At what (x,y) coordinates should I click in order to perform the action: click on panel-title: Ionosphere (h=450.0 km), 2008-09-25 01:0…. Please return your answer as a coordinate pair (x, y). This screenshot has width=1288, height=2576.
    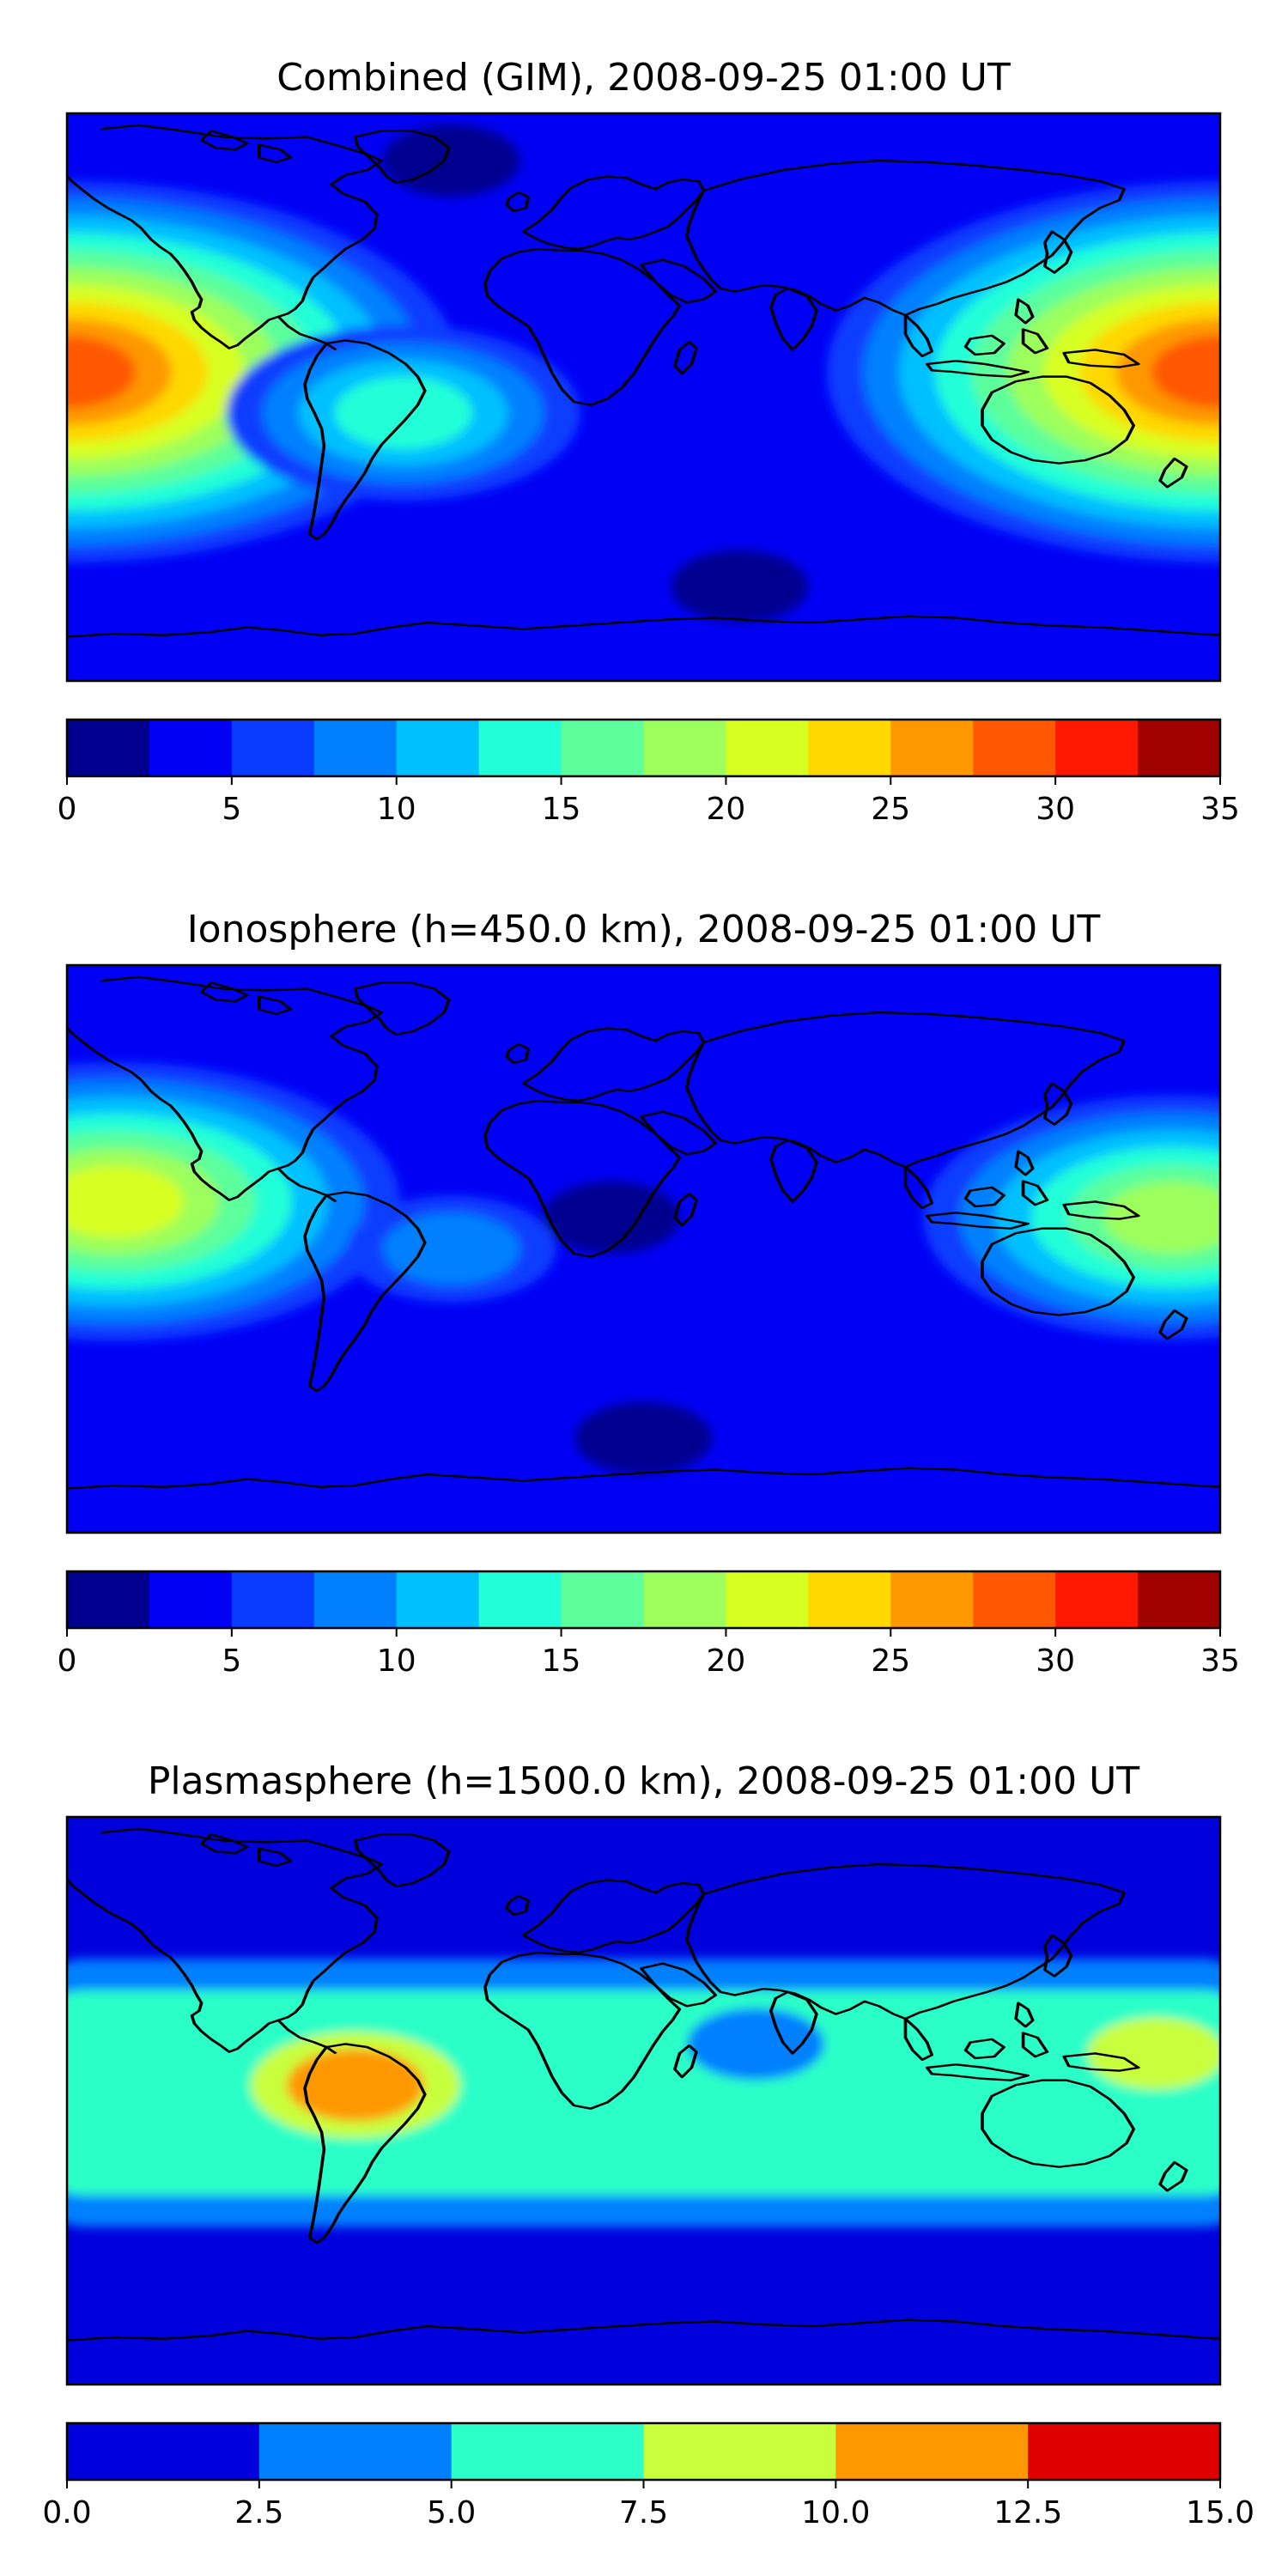
    Looking at the image, I should click on (644, 929).